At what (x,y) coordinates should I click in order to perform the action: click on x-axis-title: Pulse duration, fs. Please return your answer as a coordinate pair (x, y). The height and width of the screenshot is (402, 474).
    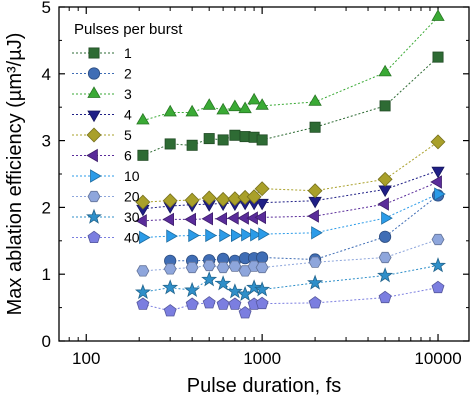
    Looking at the image, I should click on (264, 386).